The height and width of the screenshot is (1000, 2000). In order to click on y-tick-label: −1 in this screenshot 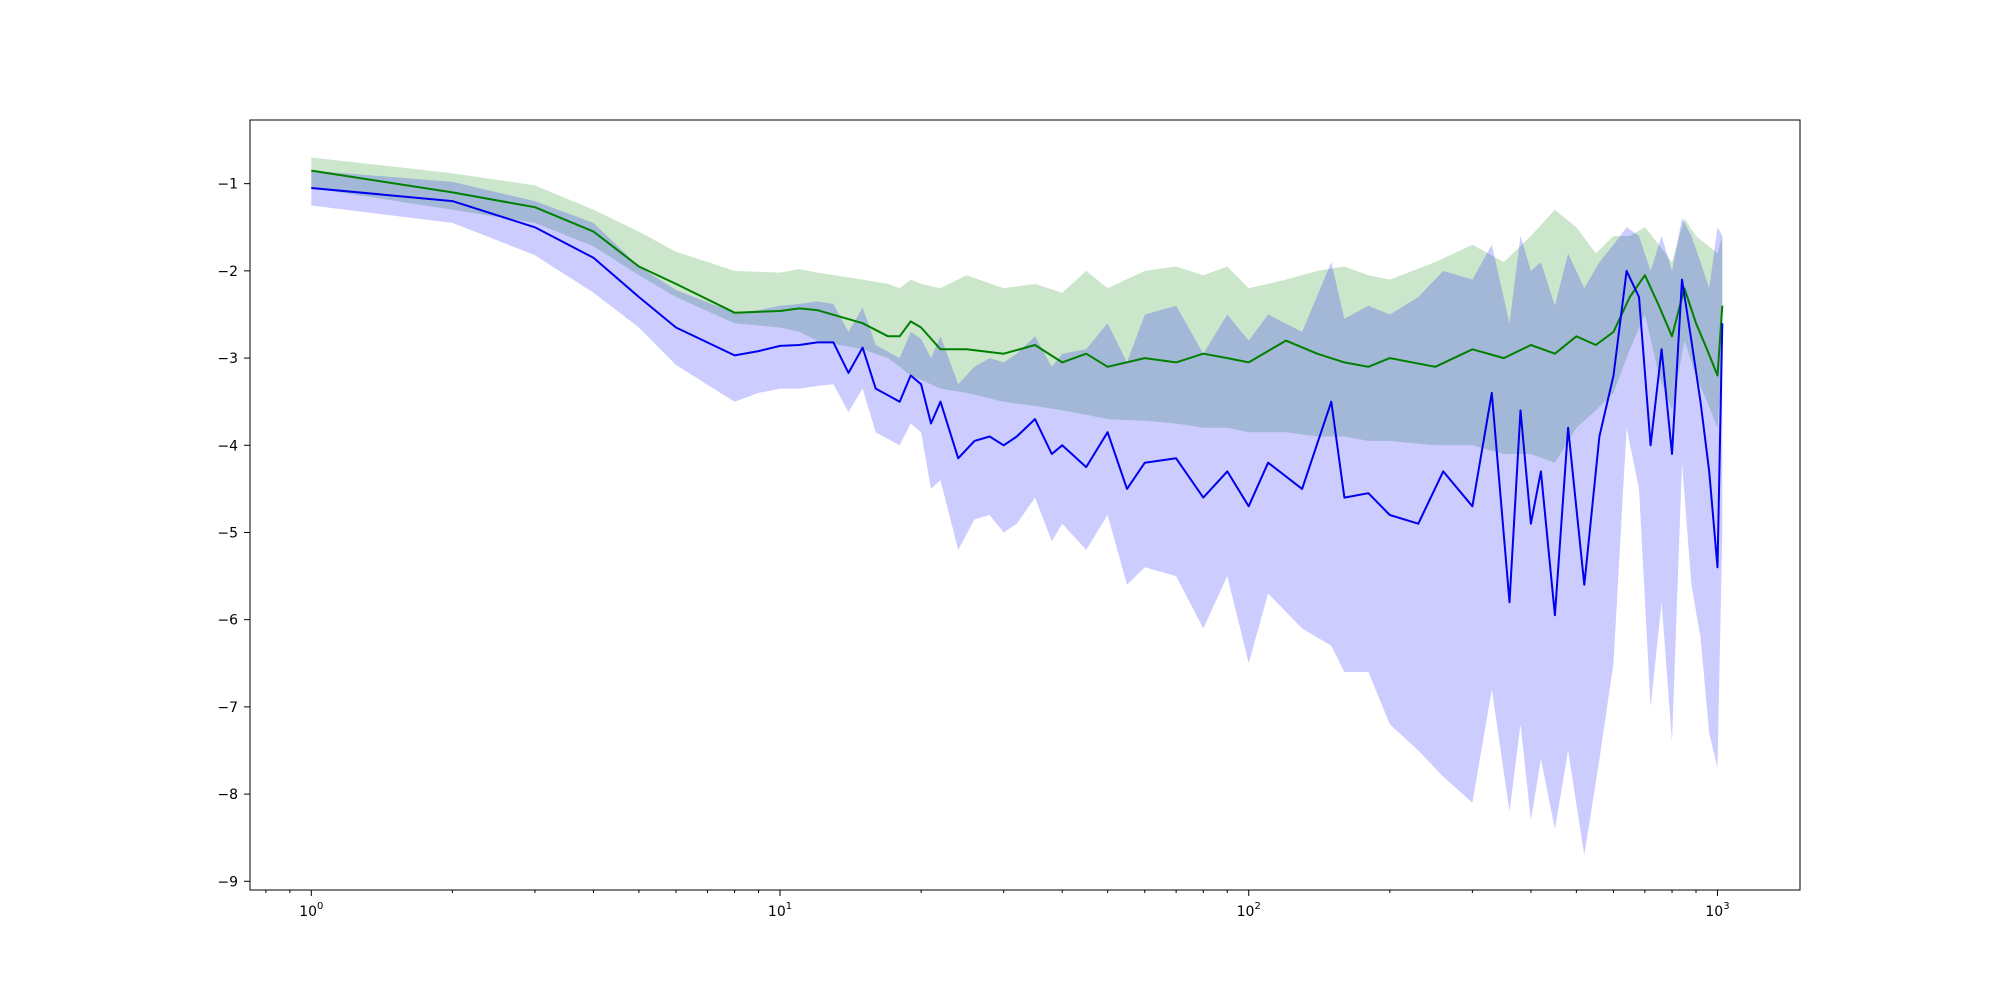, I will do `click(227, 185)`.